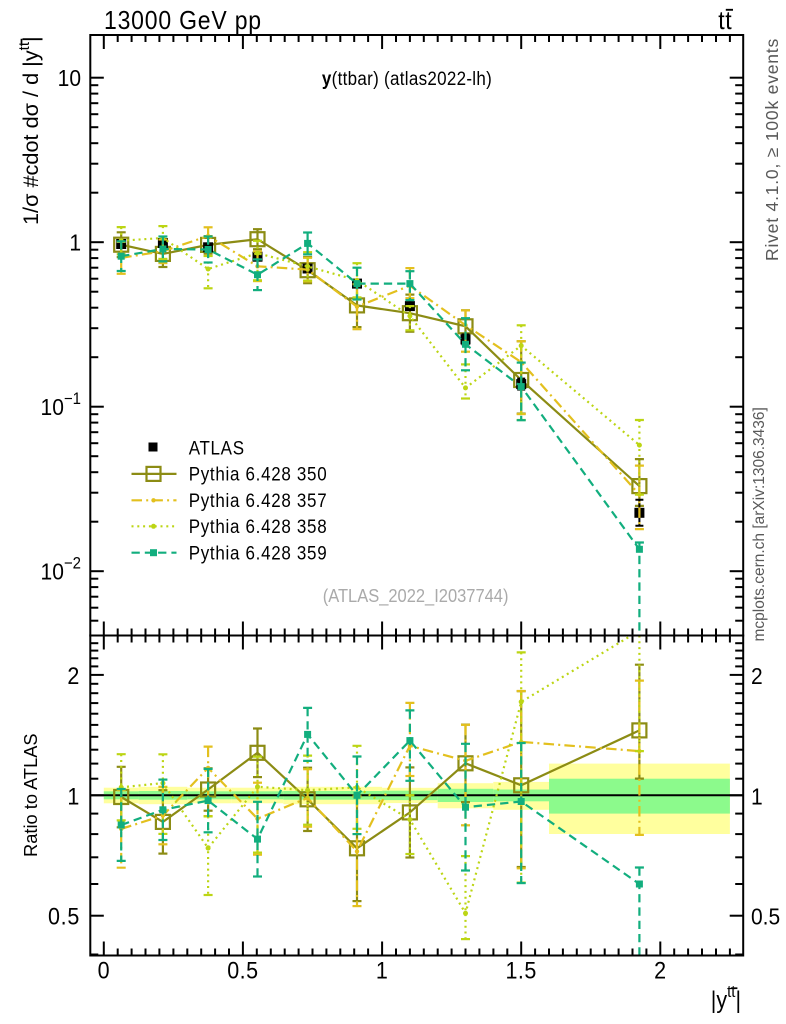  Describe the element at coordinates (30, 795) in the screenshot. I see `svg-text: Ratio to ATLAS` at that location.